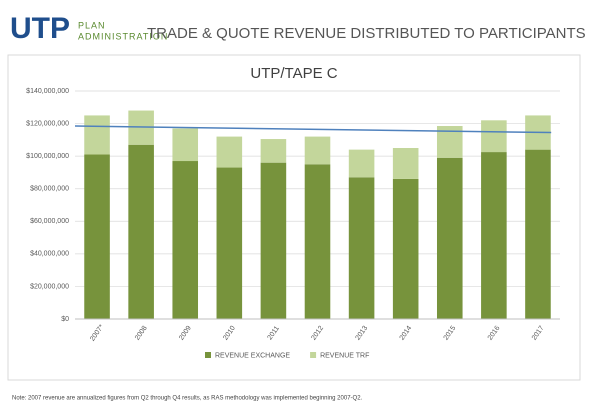 This screenshot has width=591, height=419. Describe the element at coordinates (40, 28) in the screenshot. I see `logo-mark: UTP` at that location.